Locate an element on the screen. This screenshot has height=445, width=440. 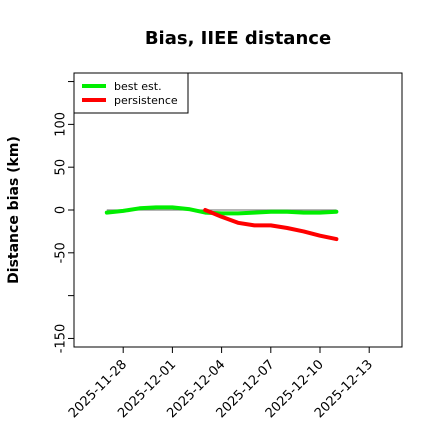
series-line-persistence is located at coordinates (271, 225).